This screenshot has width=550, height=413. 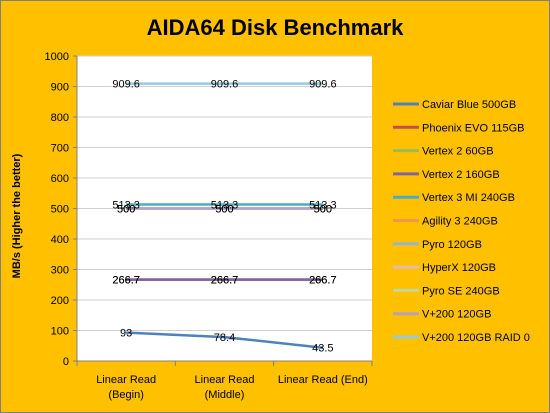 What do you see at coordinates (60, 240) in the screenshot?
I see `y-tick-label: 400` at bounding box center [60, 240].